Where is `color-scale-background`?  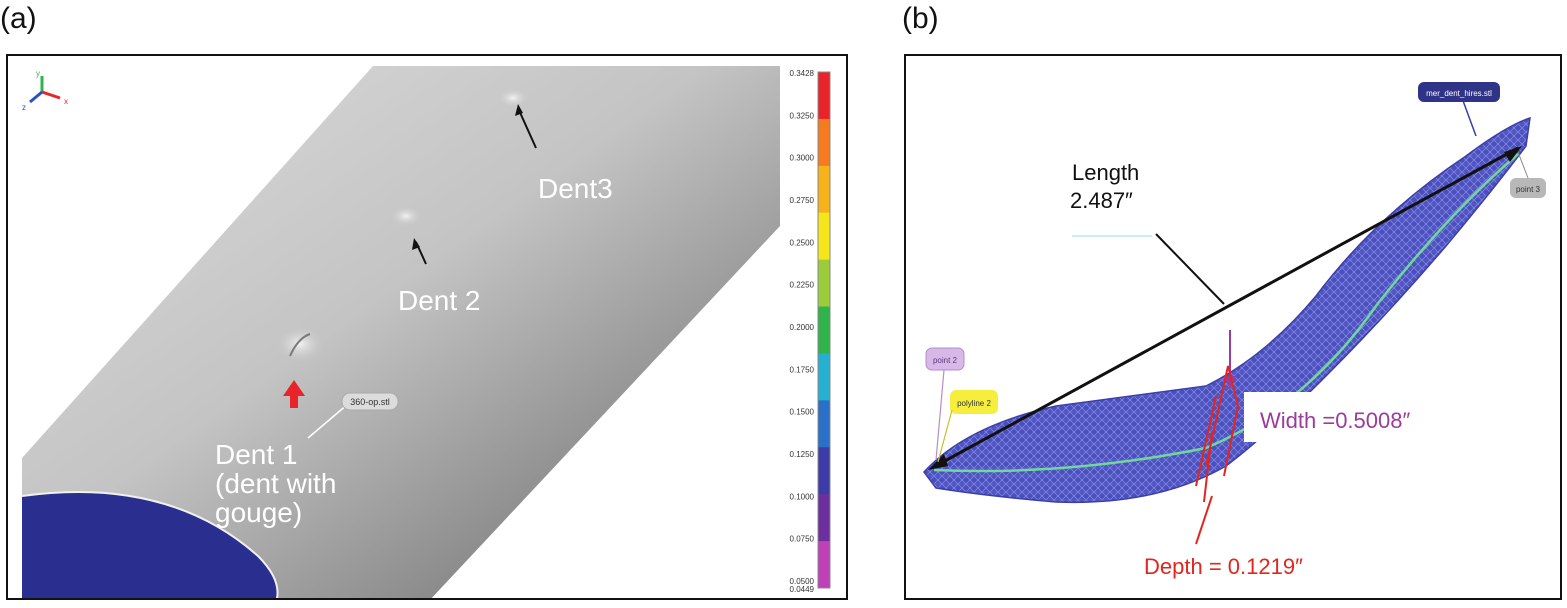
color-scale-background is located at coordinates (811, 331).